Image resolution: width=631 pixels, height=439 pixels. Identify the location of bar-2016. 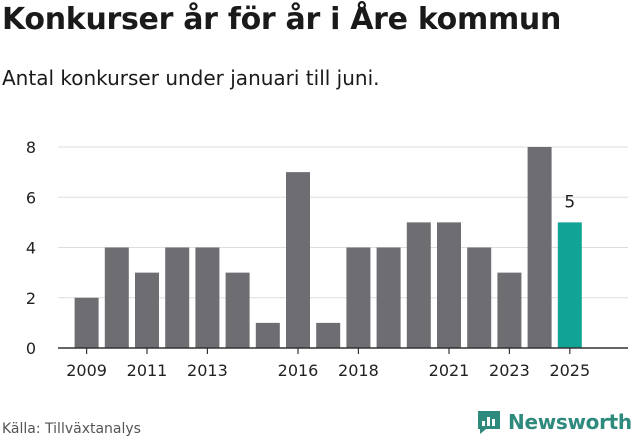
(298, 260).